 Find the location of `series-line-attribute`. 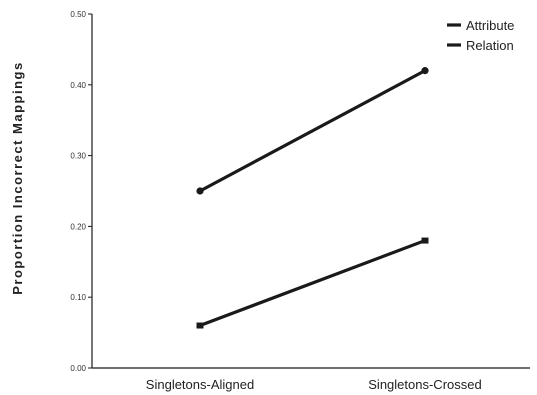

series-line-attribute is located at coordinates (312, 283).